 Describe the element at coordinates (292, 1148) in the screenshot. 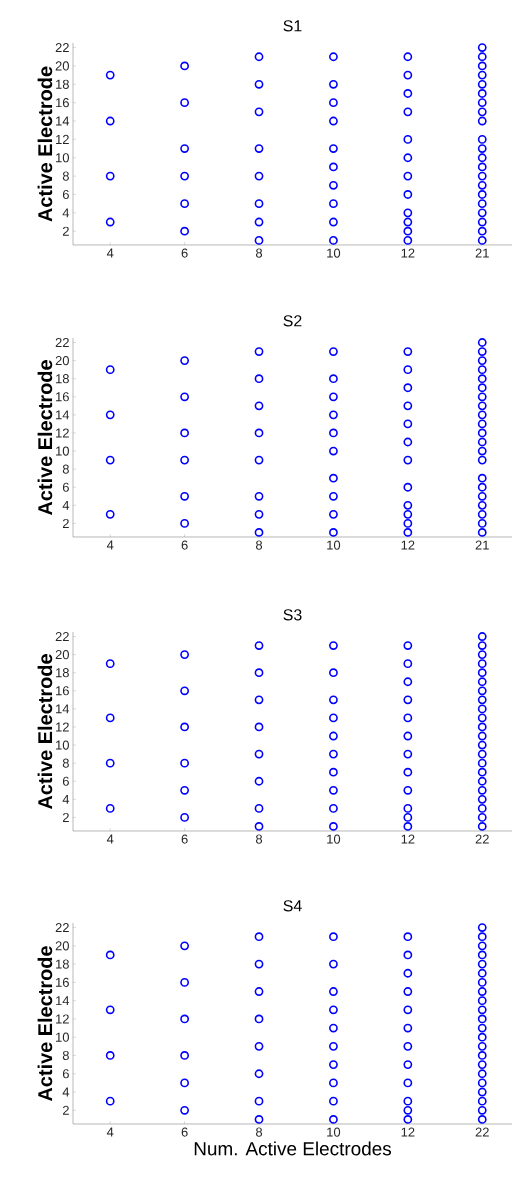

I see `x-axis-title: Num. Active Electrodes` at that location.